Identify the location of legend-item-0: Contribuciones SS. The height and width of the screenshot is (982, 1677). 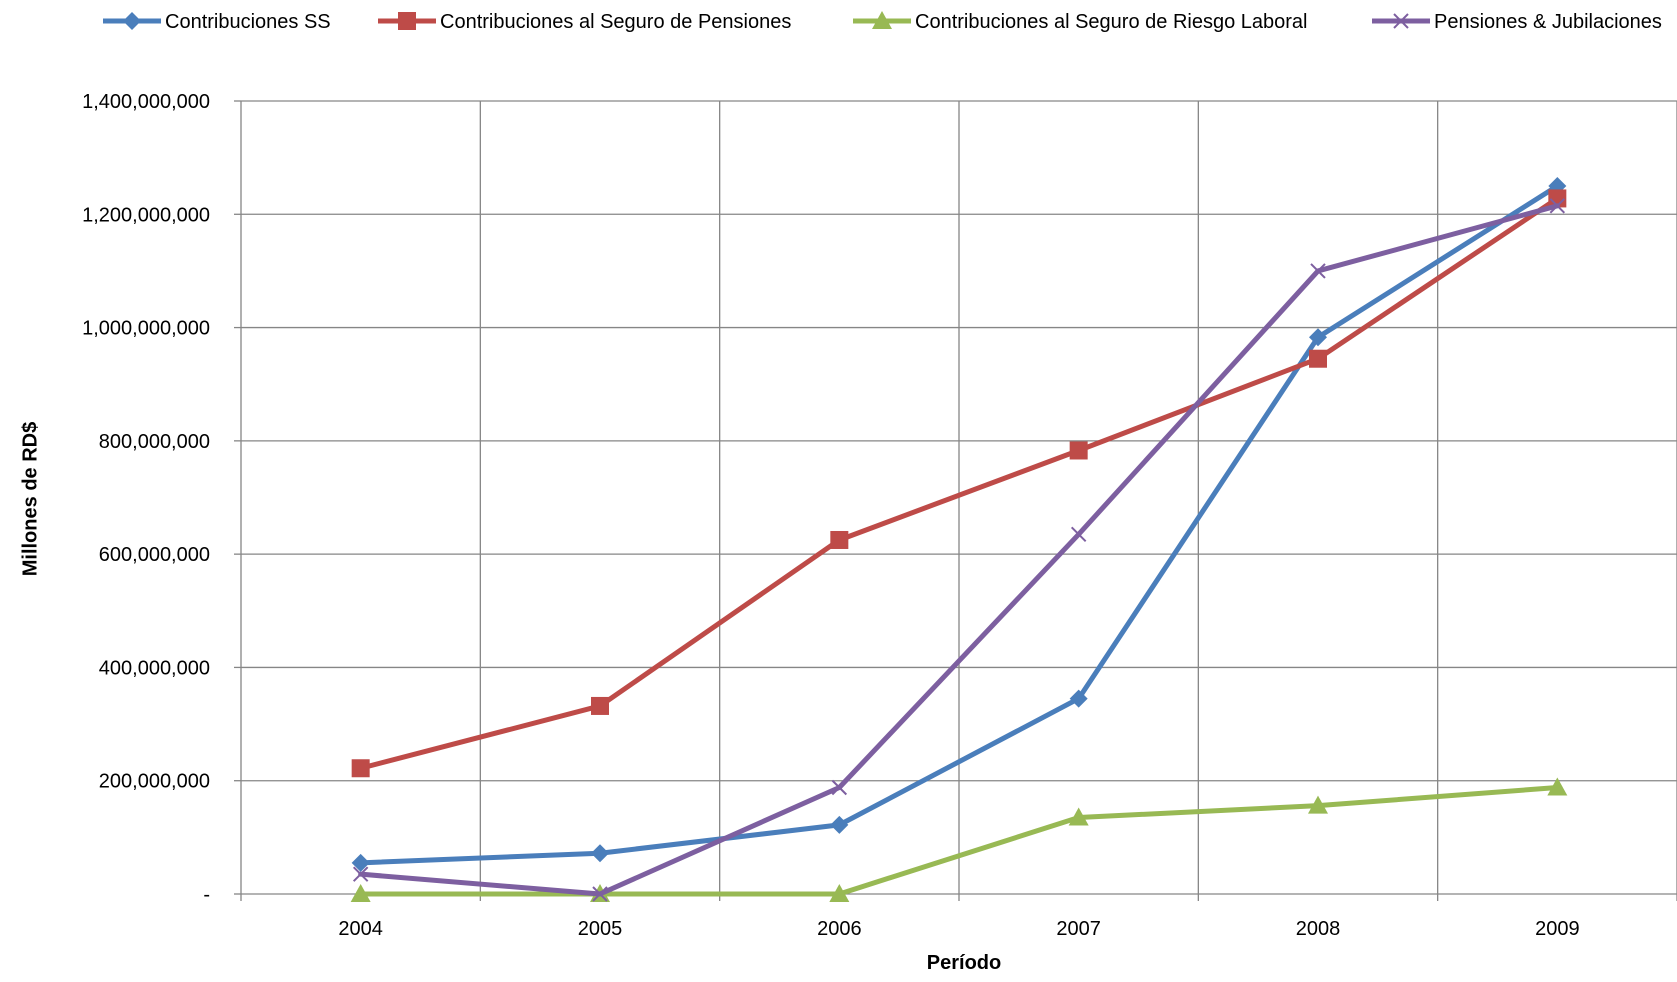
(217, 22).